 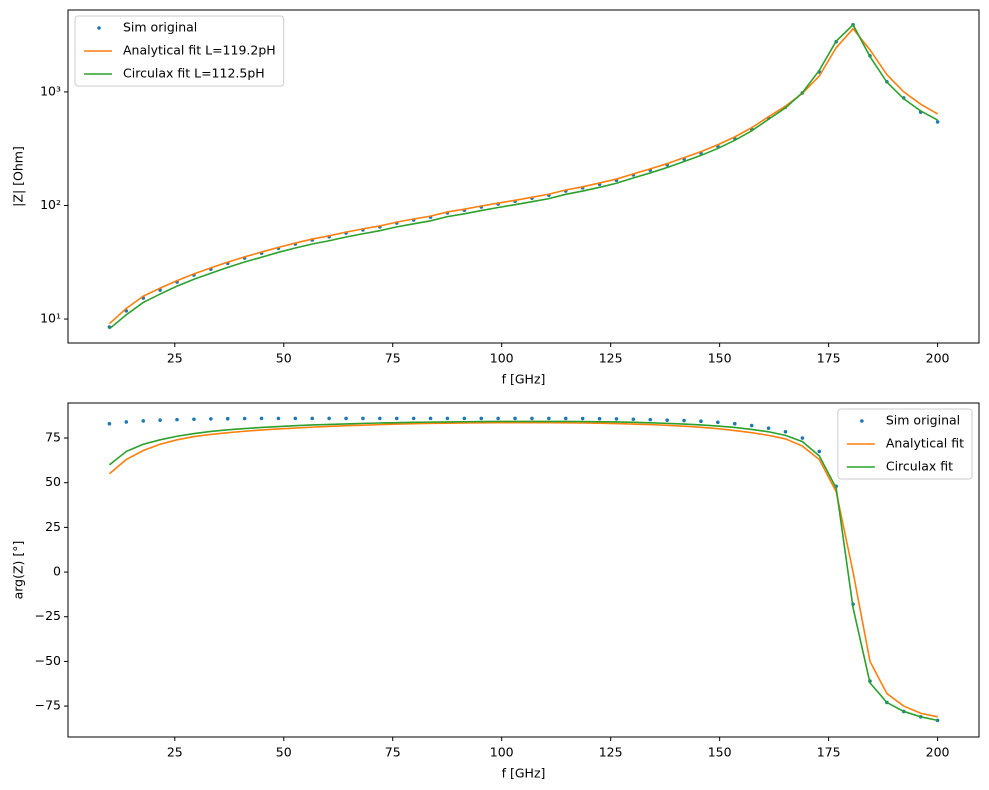 I want to click on y-axis-label: arg(Z) [°], so click(x=18, y=570).